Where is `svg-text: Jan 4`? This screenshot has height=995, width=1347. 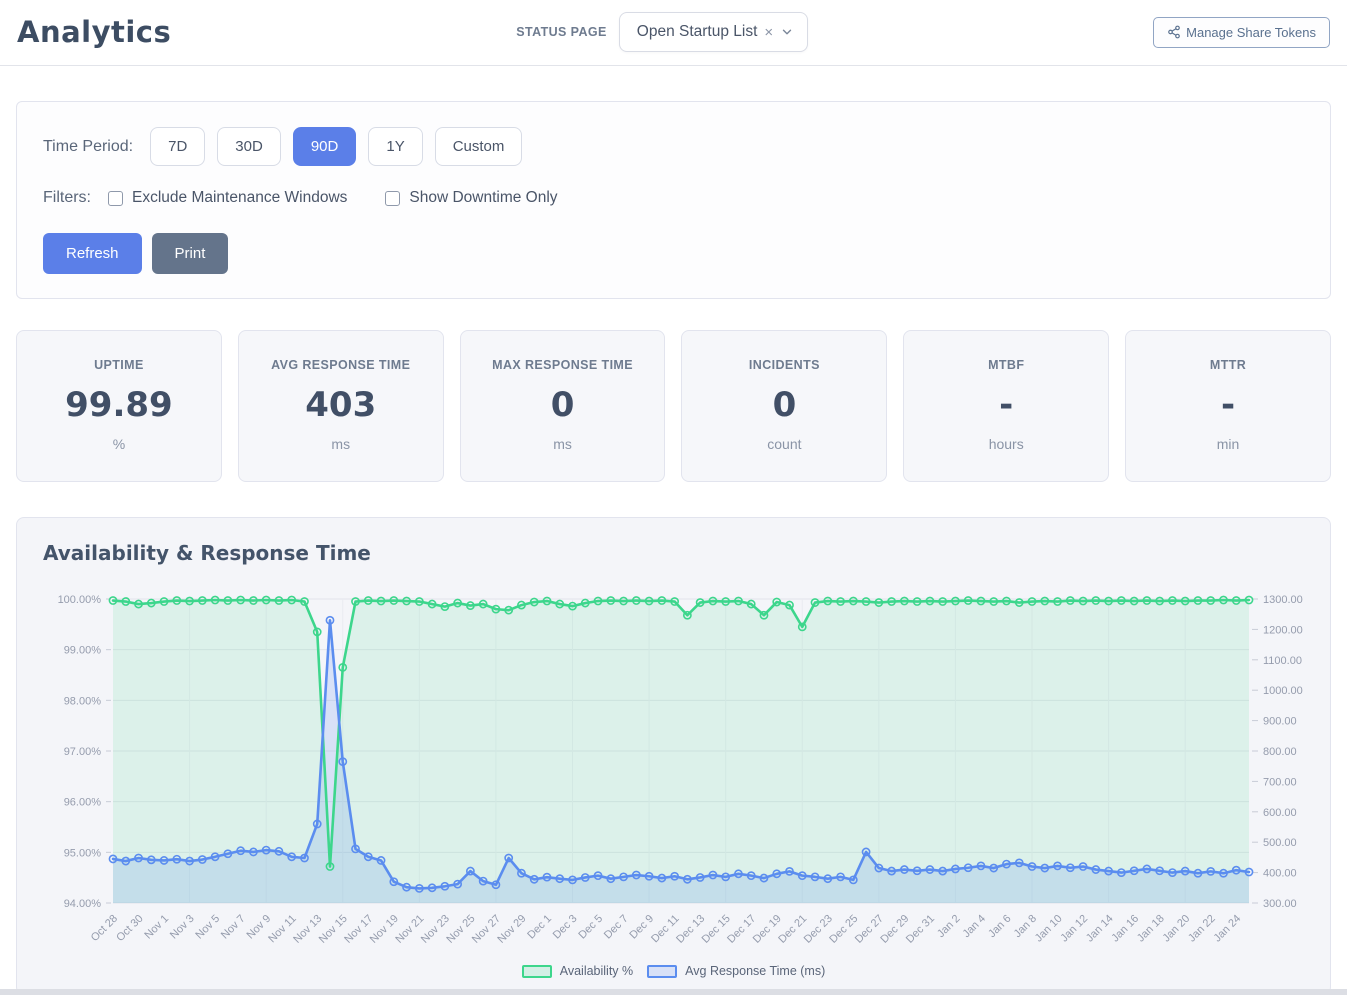 svg-text: Jan 4 is located at coordinates (975, 927).